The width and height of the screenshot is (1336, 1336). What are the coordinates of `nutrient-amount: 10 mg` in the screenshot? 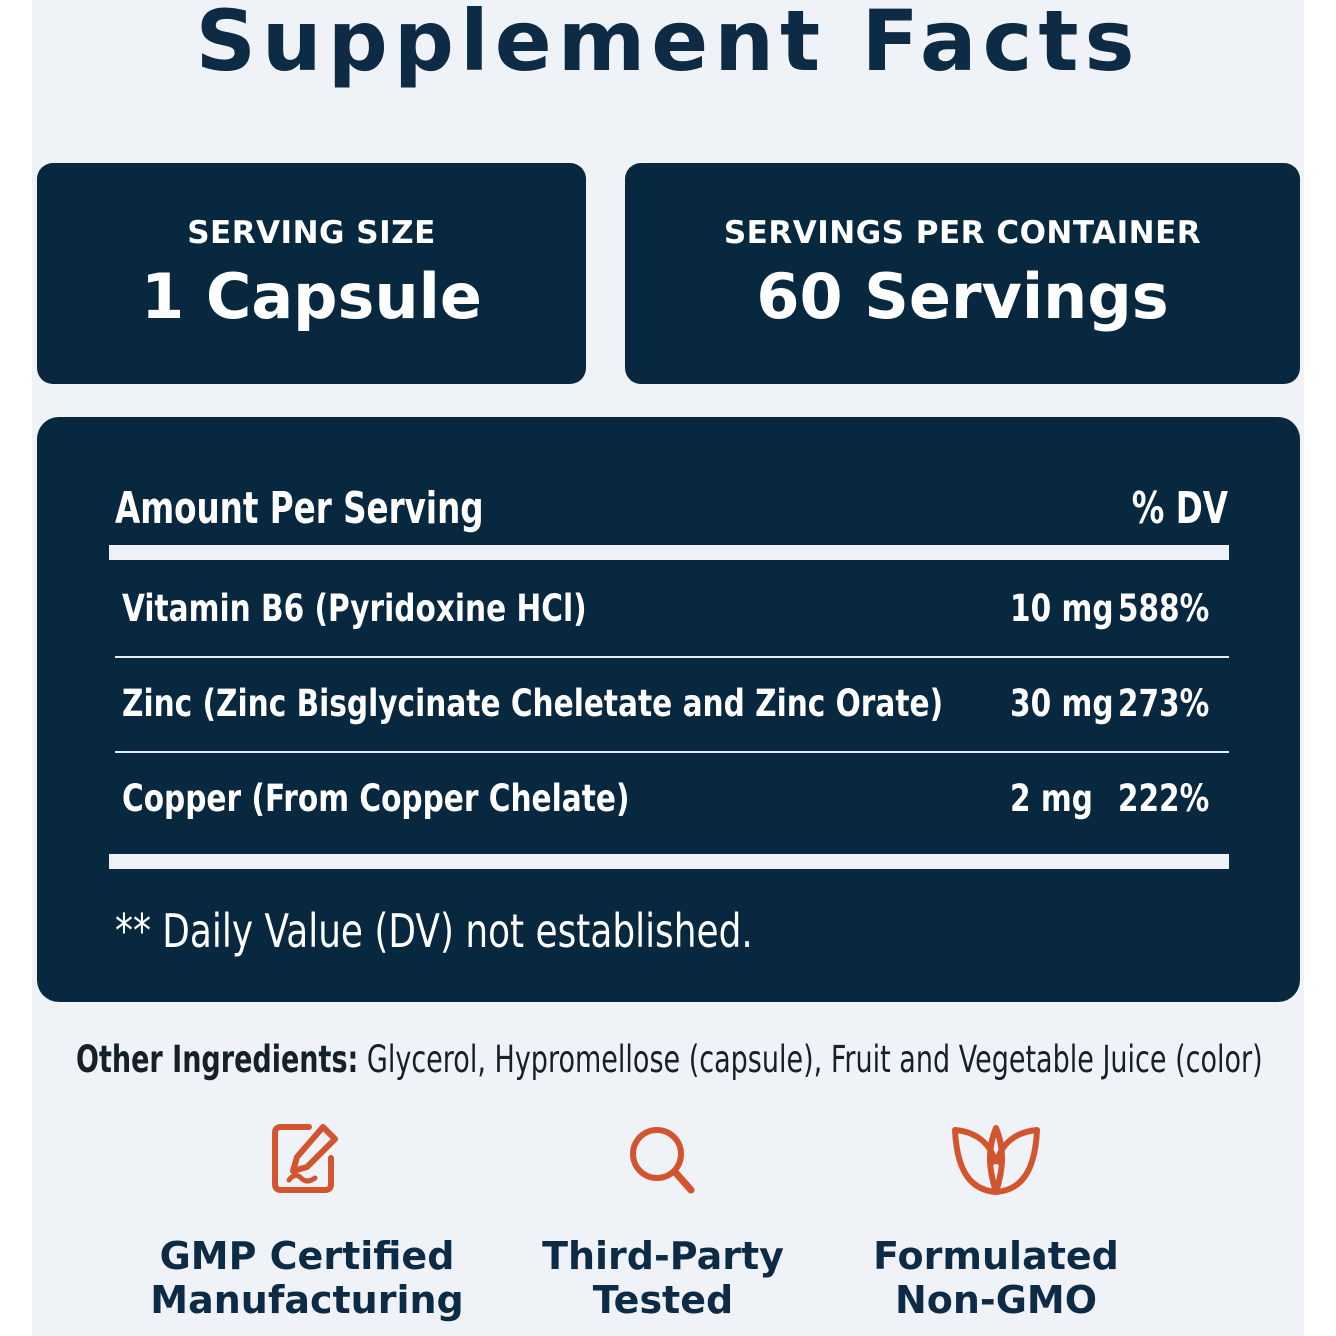 It's located at (1062, 608).